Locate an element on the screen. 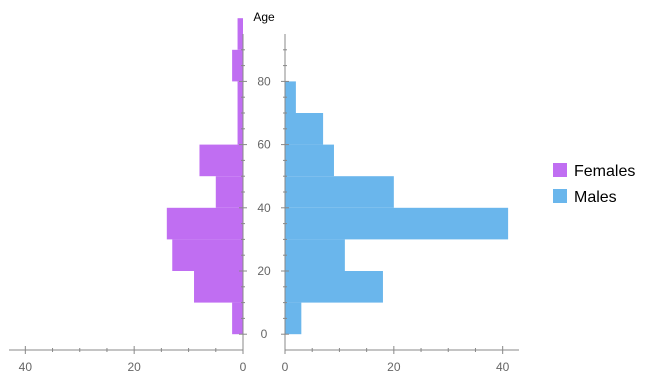  legend-label-males: Males is located at coordinates (595, 197).